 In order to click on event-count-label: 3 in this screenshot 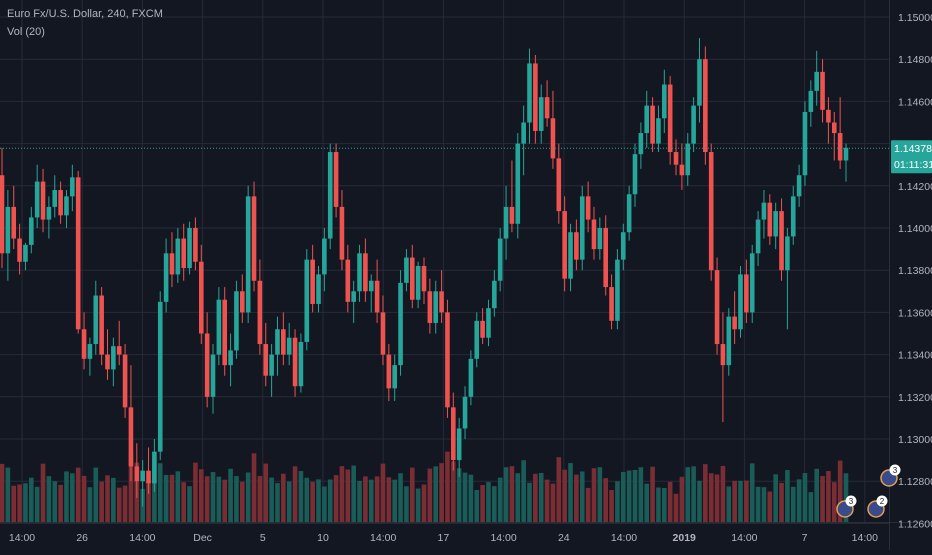, I will do `click(851, 501)`.